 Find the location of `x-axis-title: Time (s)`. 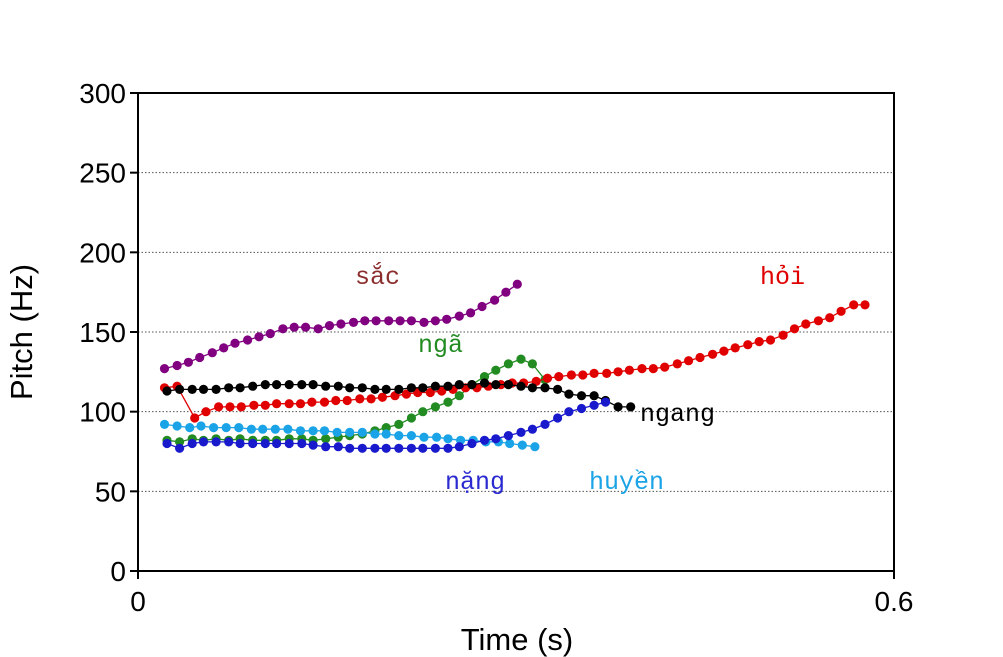

x-axis-title: Time (s) is located at coordinates (517, 639).